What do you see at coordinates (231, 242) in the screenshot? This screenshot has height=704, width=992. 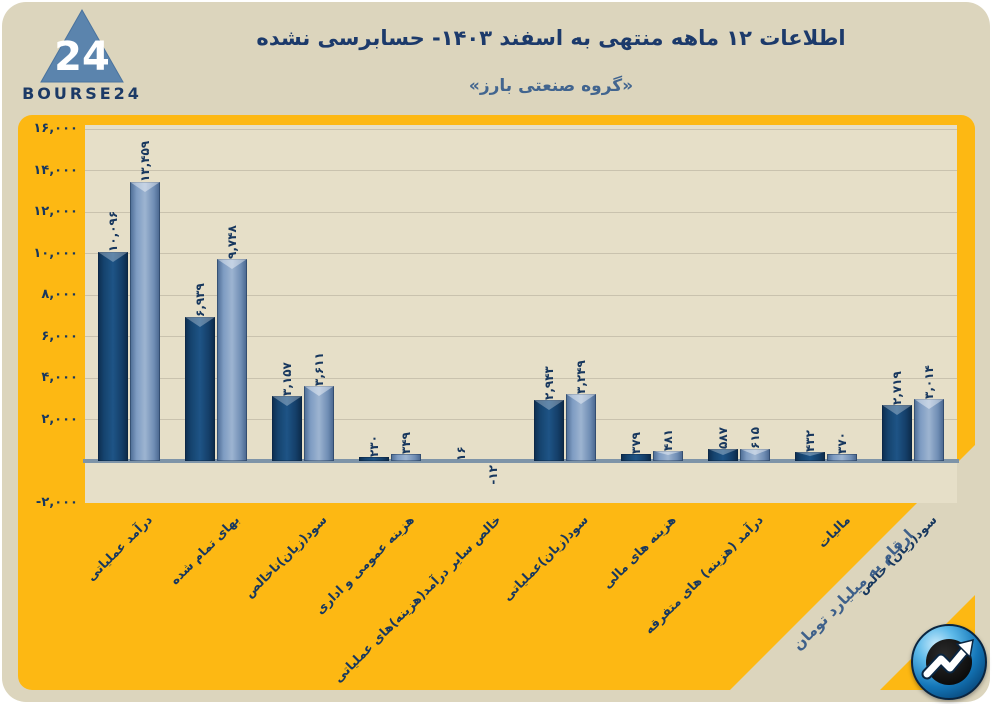 I see `bar-value-label: ۹,۷۴۸` at bounding box center [231, 242].